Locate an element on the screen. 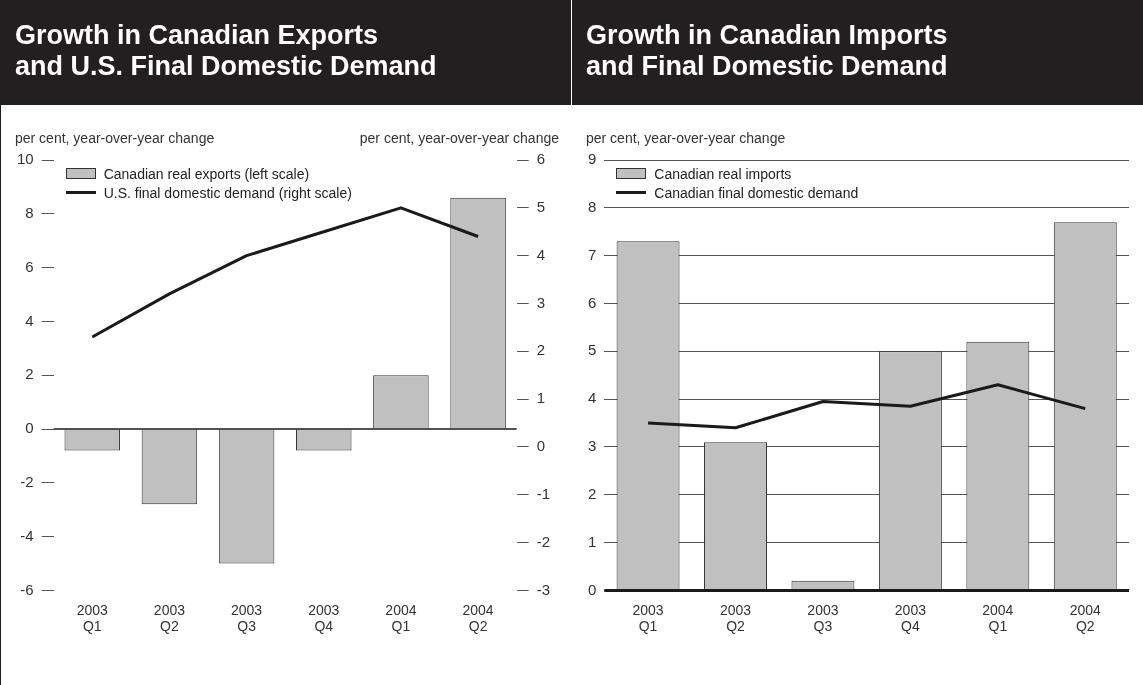 This screenshot has width=1143, height=685. y2-tick-label: -3 is located at coordinates (543, 589).